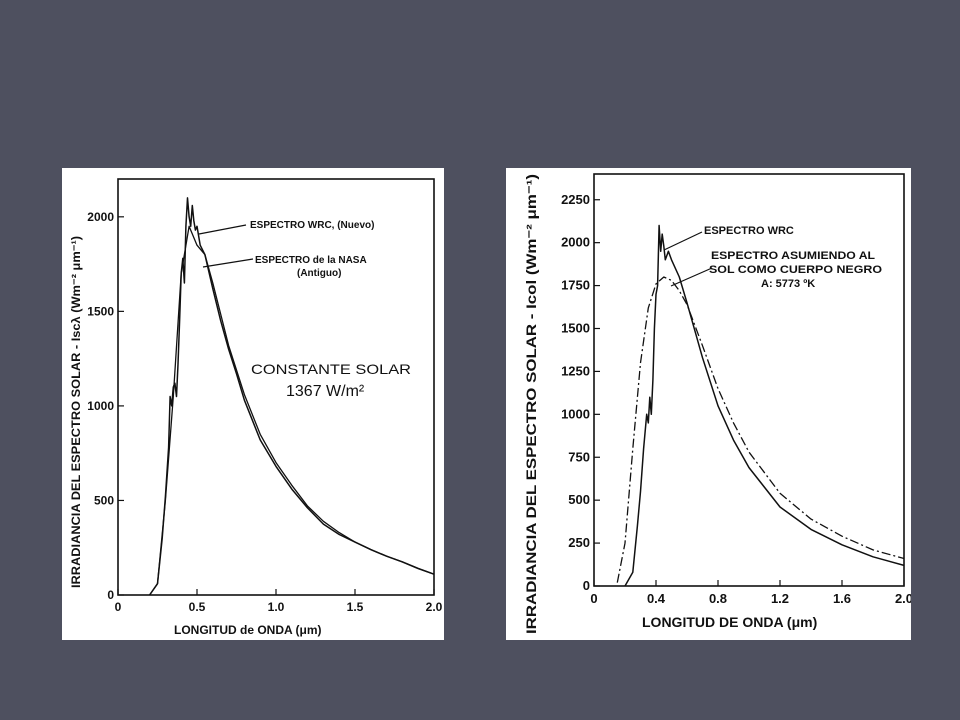 This screenshot has width=960, height=720. What do you see at coordinates (749, 231) in the screenshot?
I see `annotation-wrc: ESPECTRO WRC` at bounding box center [749, 231].